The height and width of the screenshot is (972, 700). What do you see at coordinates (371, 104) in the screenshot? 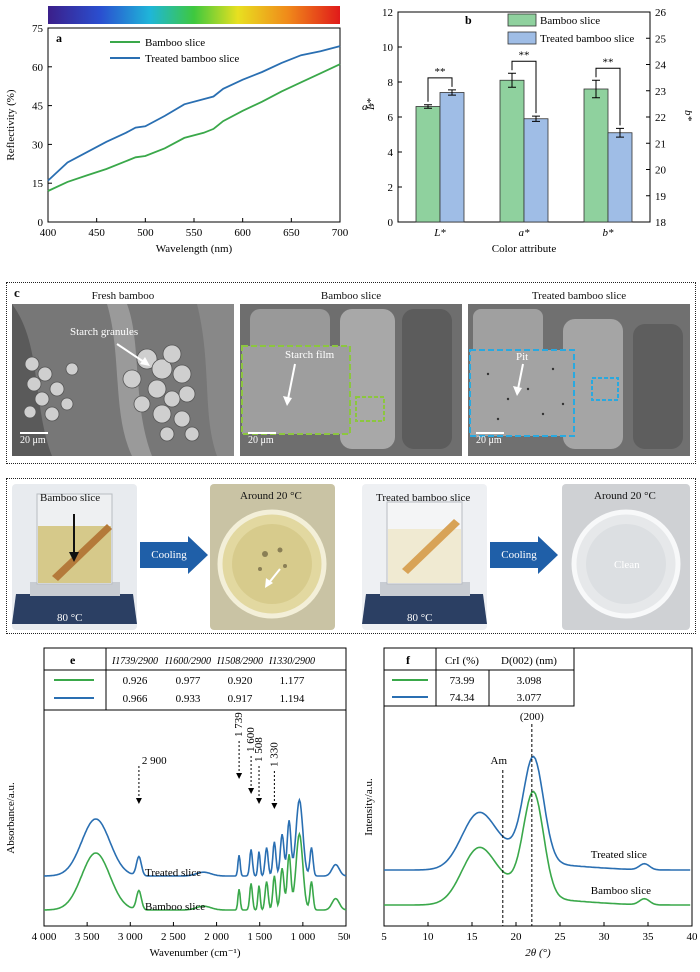
I see `y-axis-label-L: L*` at bounding box center [371, 104].